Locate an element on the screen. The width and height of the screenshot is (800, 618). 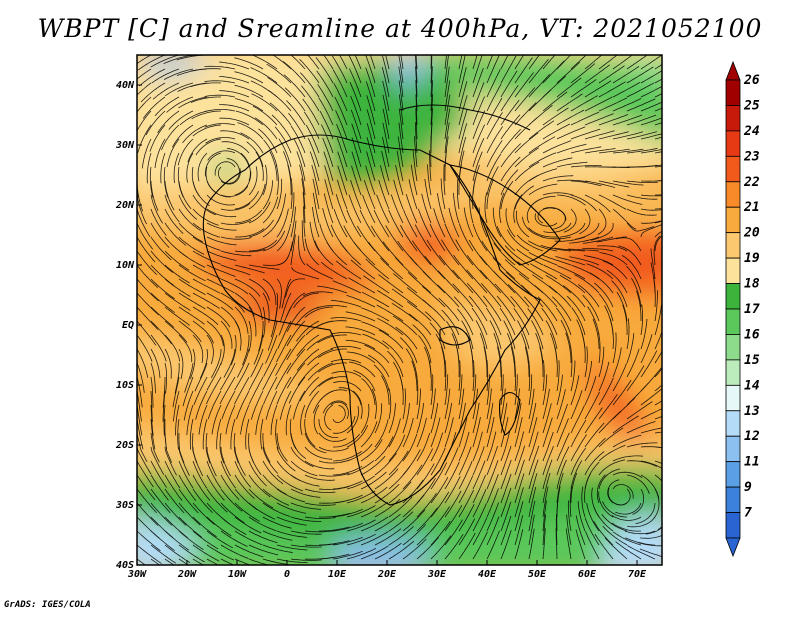
lat-tick-label: 20S is located at coordinates (124, 445).